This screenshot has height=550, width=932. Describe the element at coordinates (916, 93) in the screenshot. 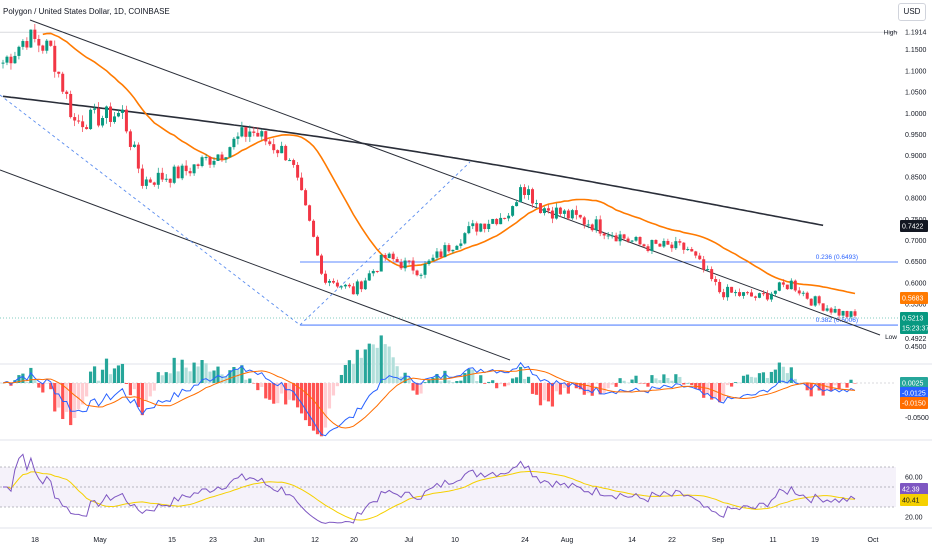

I see `price-tick-label: 1.0500` at that location.